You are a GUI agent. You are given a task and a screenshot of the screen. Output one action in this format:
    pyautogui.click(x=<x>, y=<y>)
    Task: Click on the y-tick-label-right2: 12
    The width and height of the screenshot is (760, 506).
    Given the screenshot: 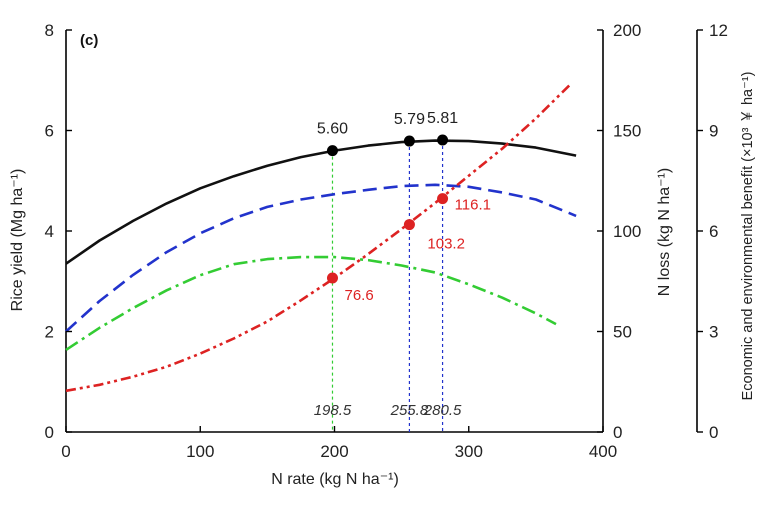 What is the action you would take?
    pyautogui.click(x=718, y=30)
    